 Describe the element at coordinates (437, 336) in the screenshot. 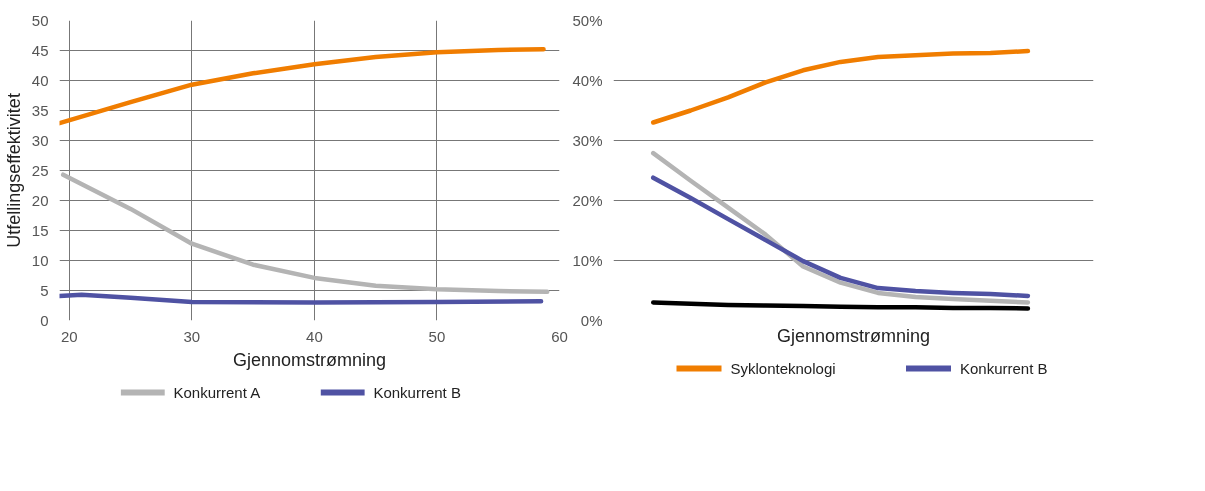

I see `x-tick-label: 50` at that location.